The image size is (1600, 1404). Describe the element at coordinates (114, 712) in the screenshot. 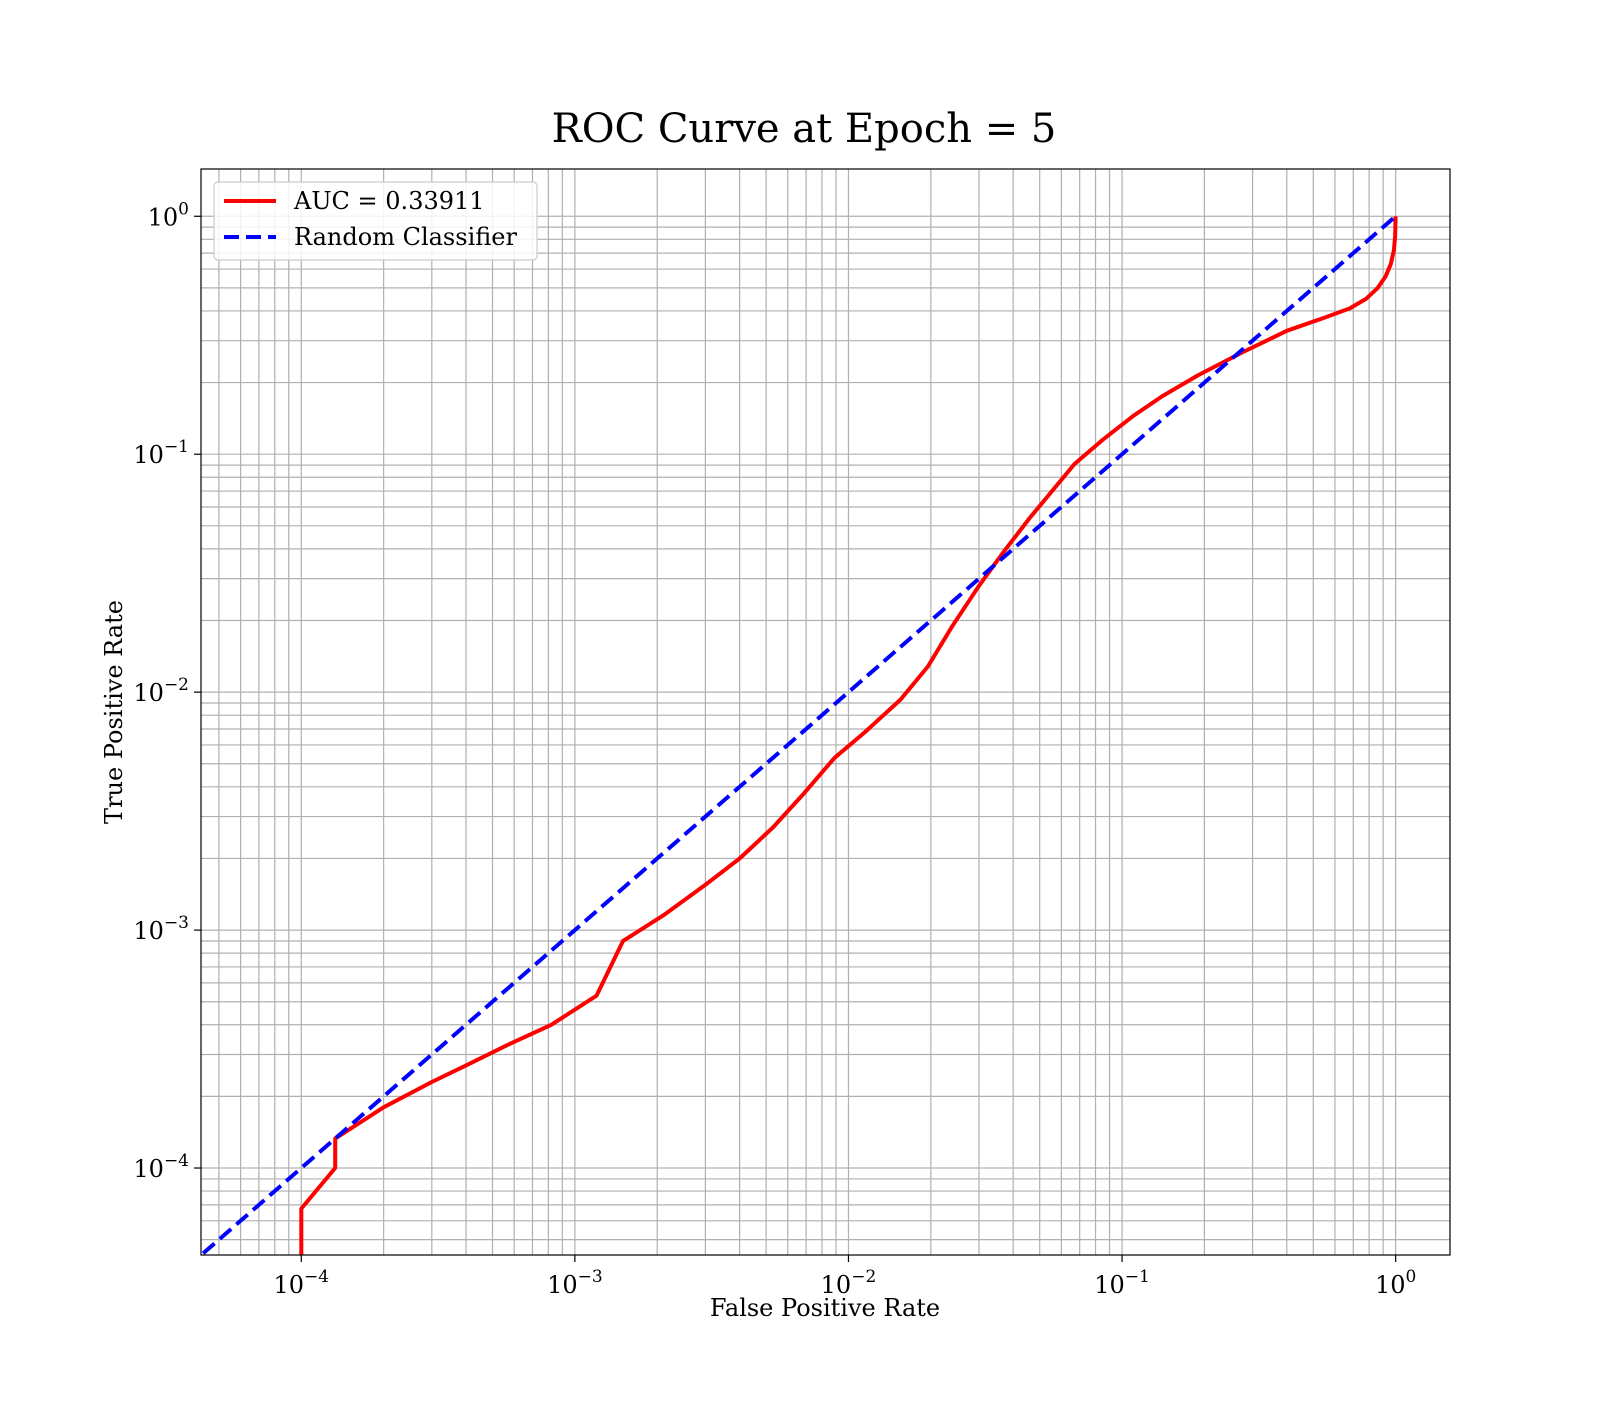

I see `y-axis-label: True Positive Rate` at that location.